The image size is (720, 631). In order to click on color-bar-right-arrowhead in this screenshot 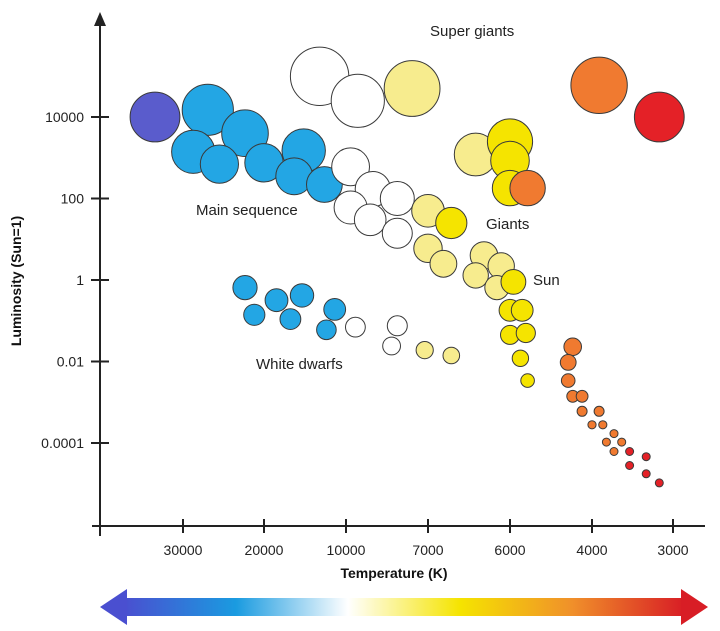, I will do `click(694, 607)`.